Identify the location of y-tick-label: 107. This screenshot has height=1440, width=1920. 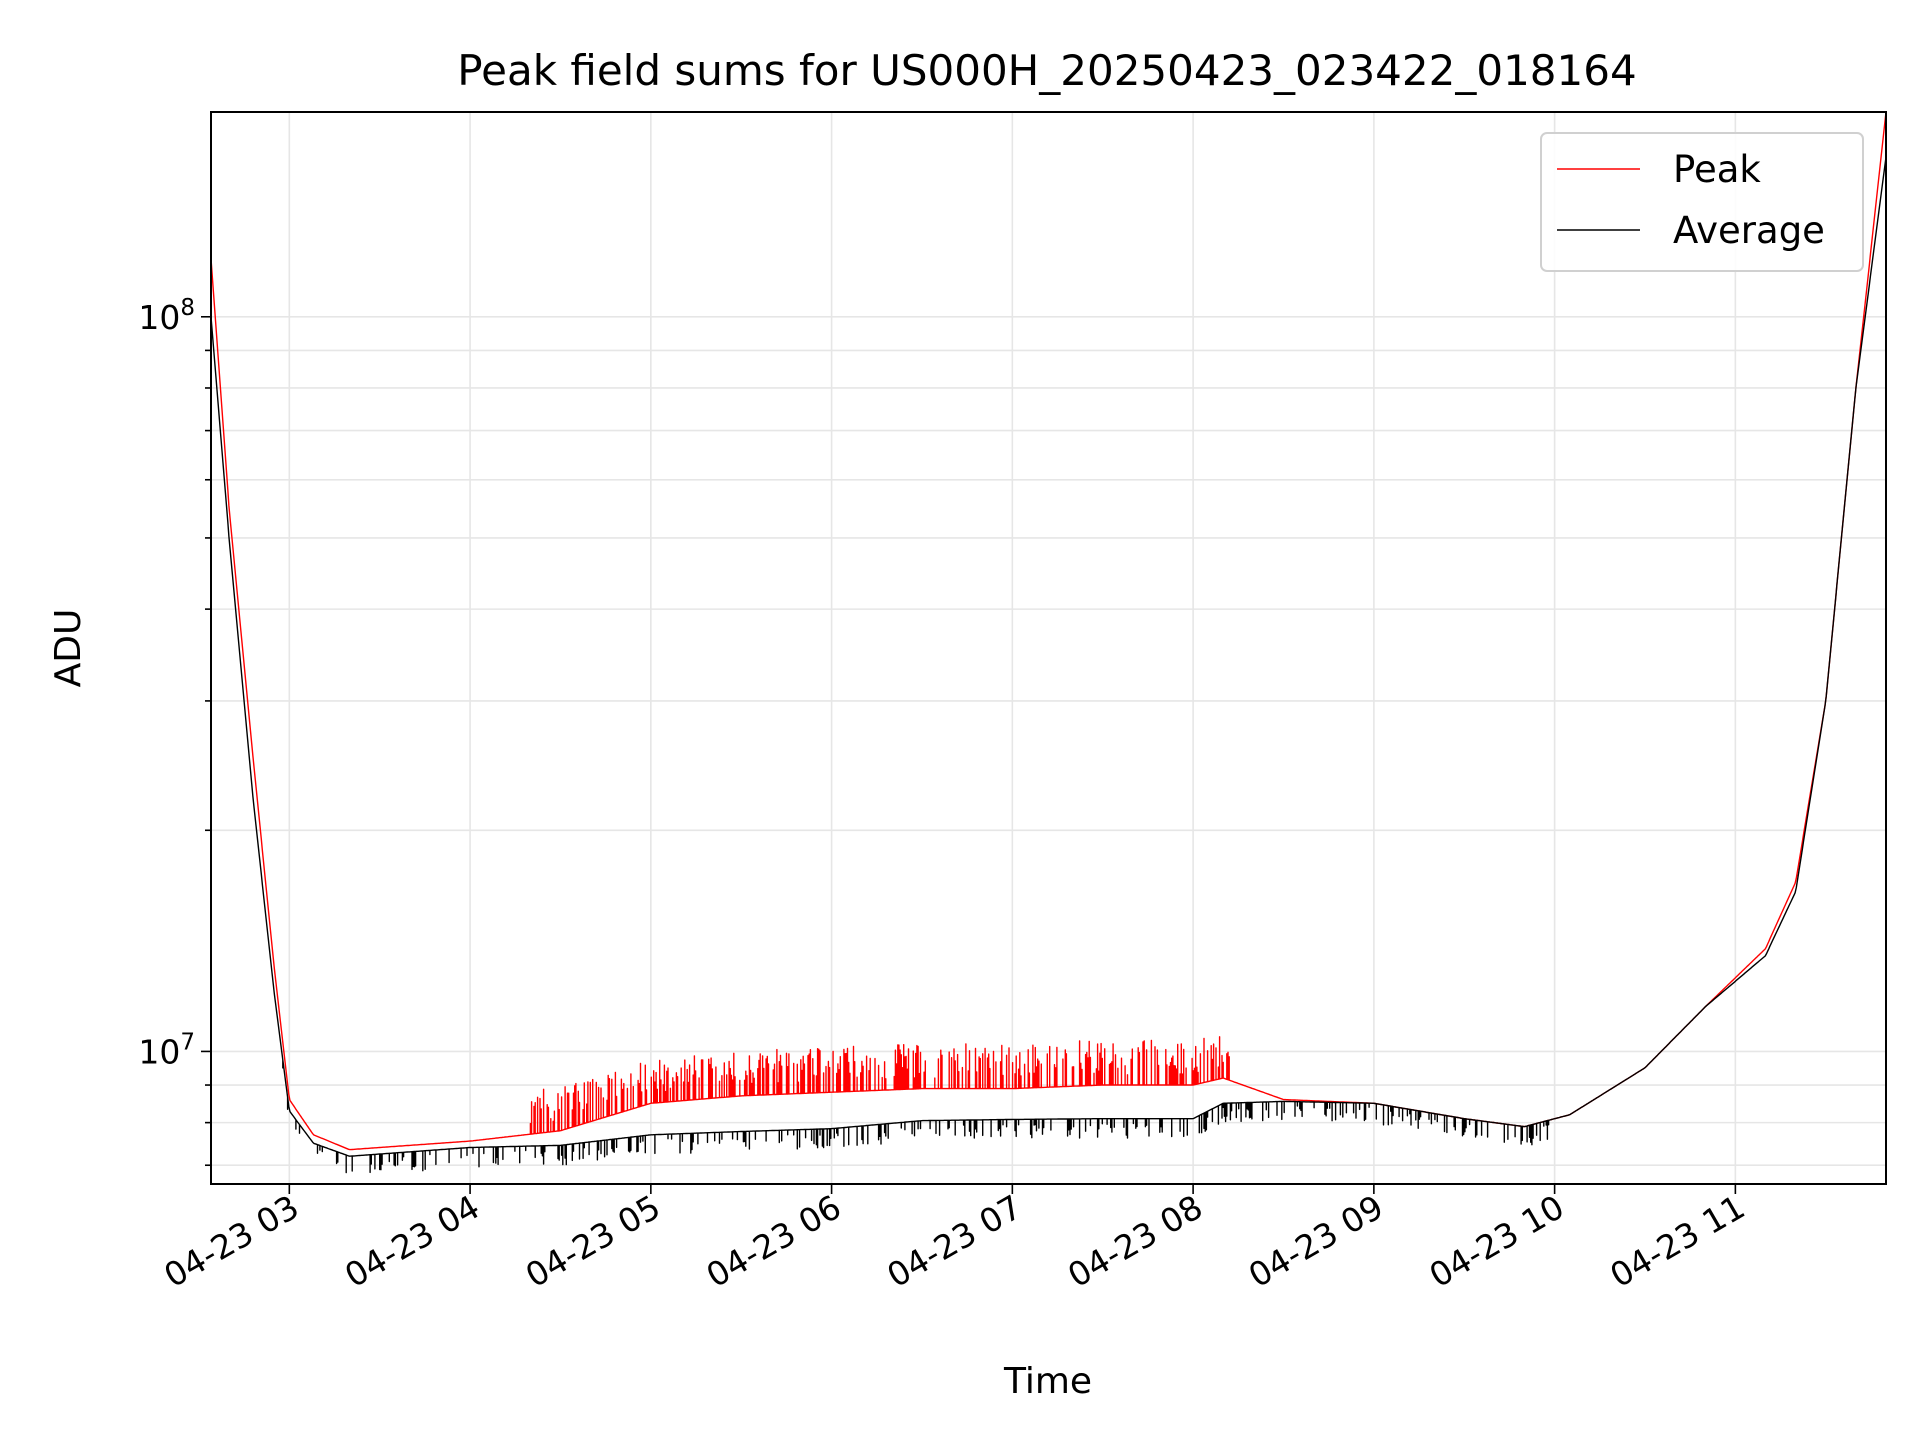
(166, 1050).